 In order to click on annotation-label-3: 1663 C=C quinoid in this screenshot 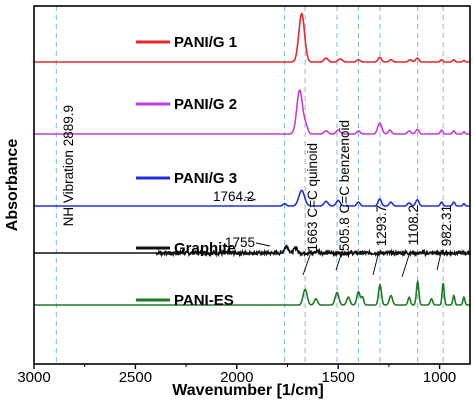, I will do `click(312, 197)`.